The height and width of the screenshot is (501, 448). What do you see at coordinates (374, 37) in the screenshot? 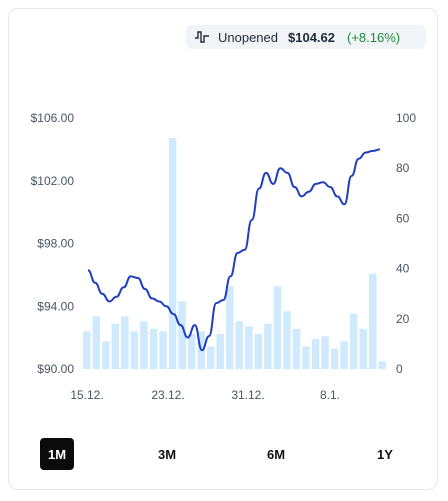
I see `badge-change: (+8.16%)` at bounding box center [374, 37].